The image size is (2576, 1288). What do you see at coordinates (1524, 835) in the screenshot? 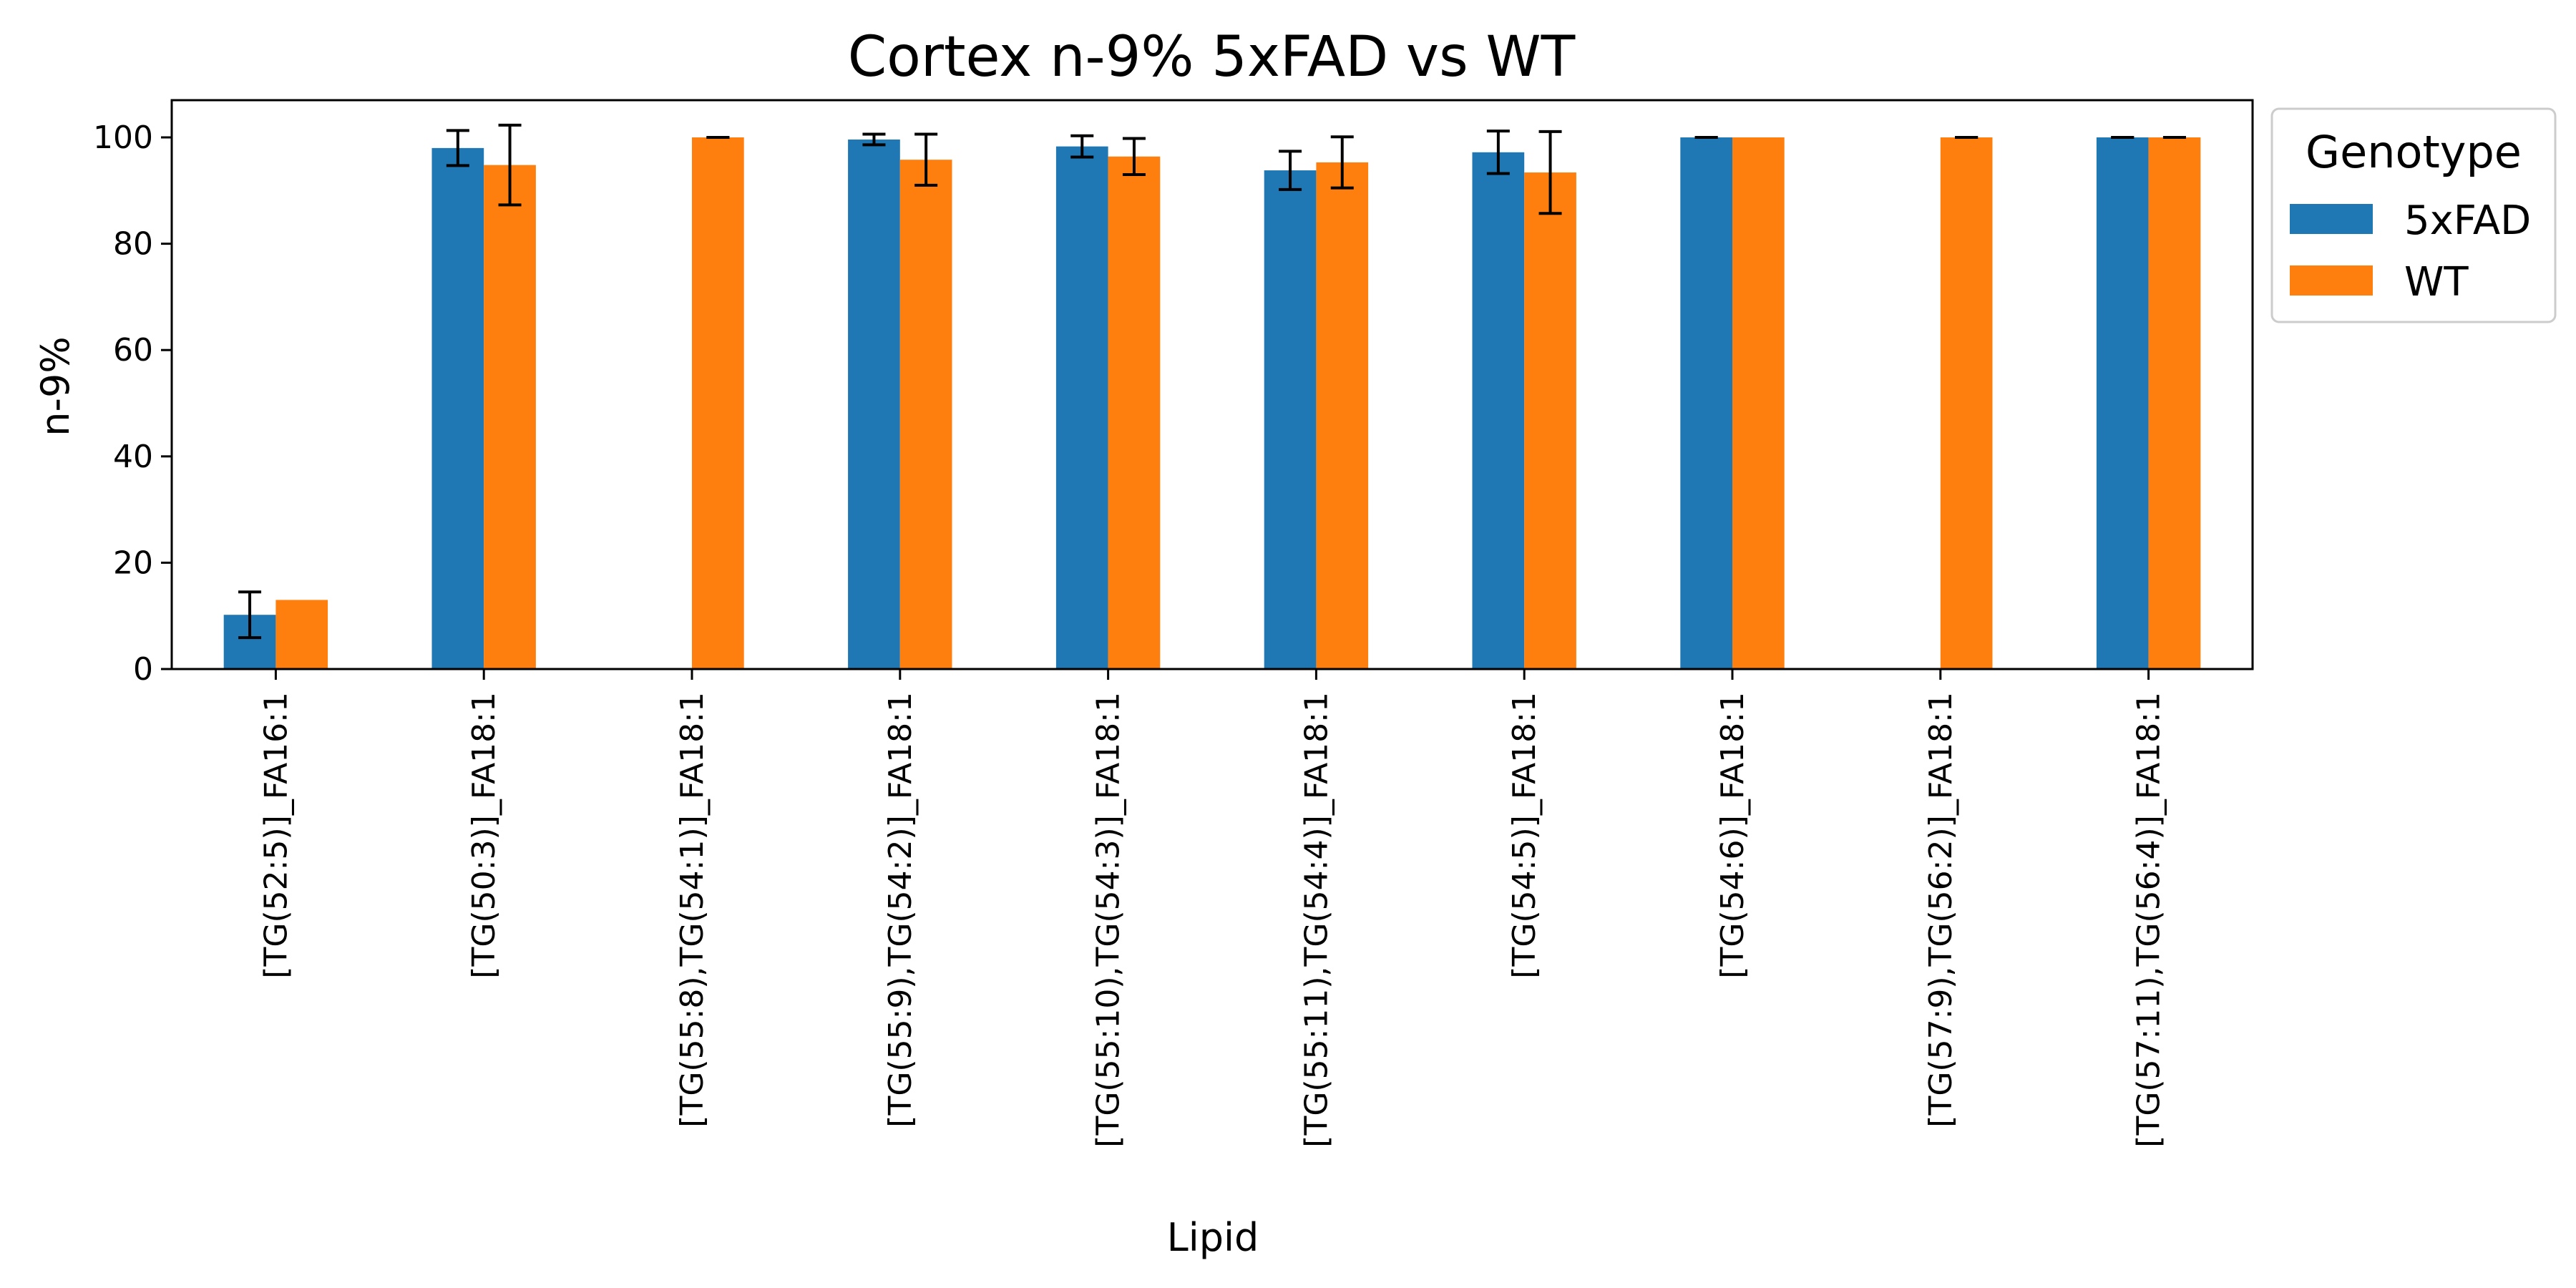
I see `x-tick-label-6: [TG(54:5)]_FA18:1` at bounding box center [1524, 835].